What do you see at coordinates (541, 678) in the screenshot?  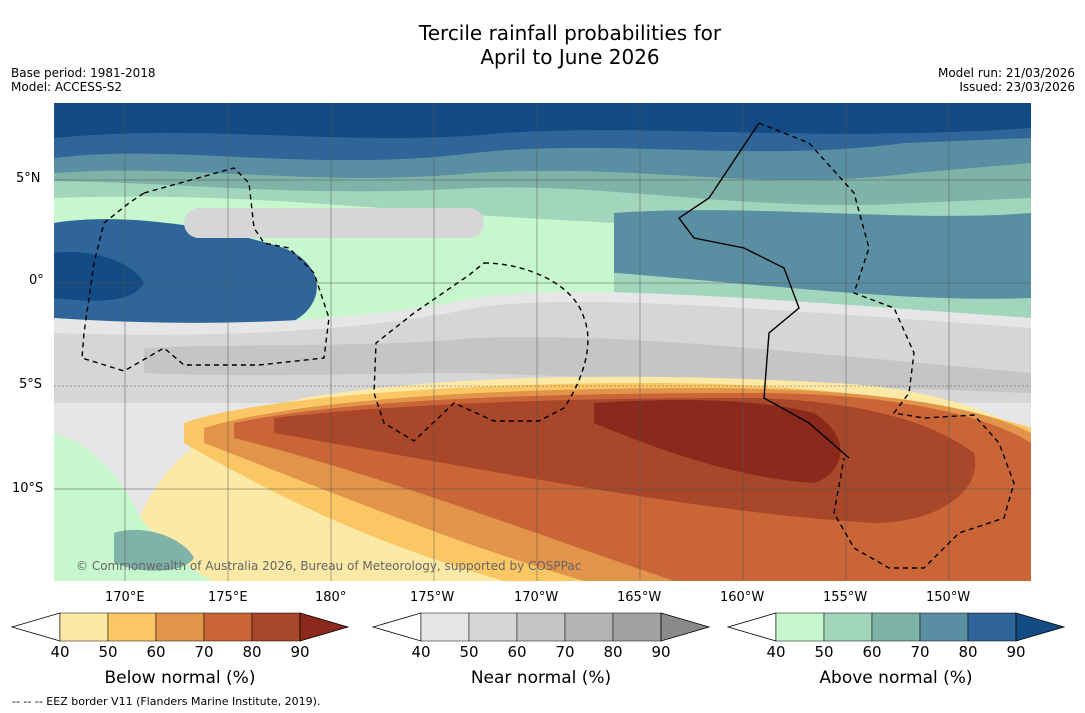 I see `colorbar-title-near: Near normal (%)` at bounding box center [541, 678].